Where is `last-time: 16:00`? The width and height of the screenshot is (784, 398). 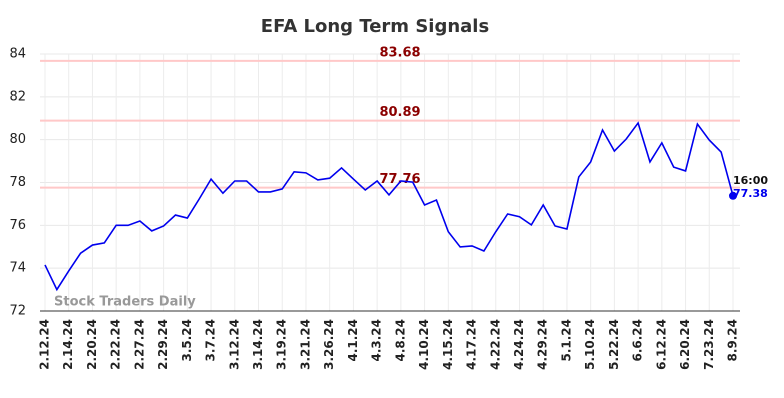 last-time: 16:00 is located at coordinates (750, 180).